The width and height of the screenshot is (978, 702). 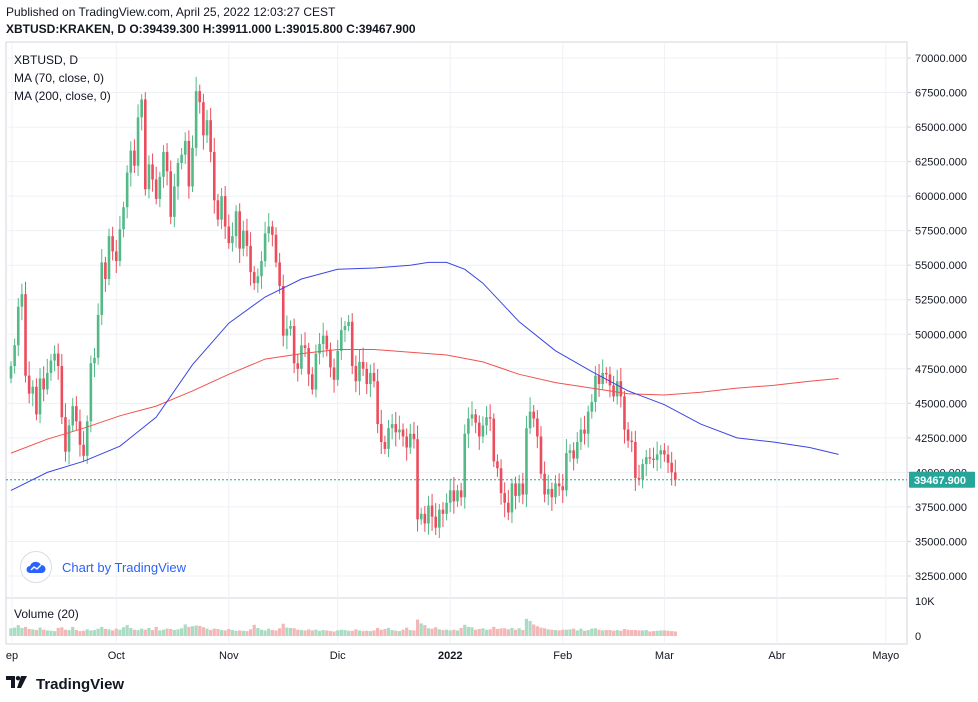 What do you see at coordinates (103, 567) in the screenshot?
I see `chart-by-tradingview: Chart by TradingView` at bounding box center [103, 567].